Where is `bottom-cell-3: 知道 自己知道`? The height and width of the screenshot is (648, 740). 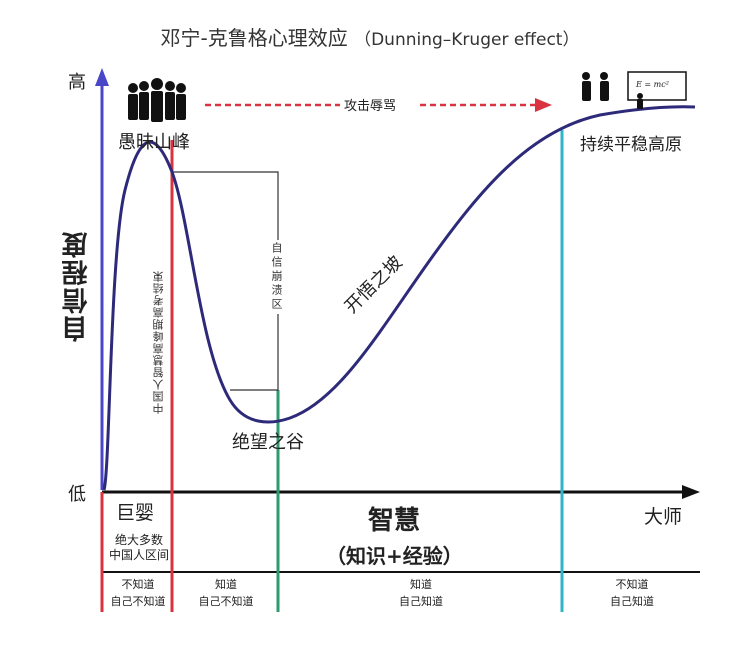 bottom-cell-3: 知道 自己知道 is located at coordinates (421, 593).